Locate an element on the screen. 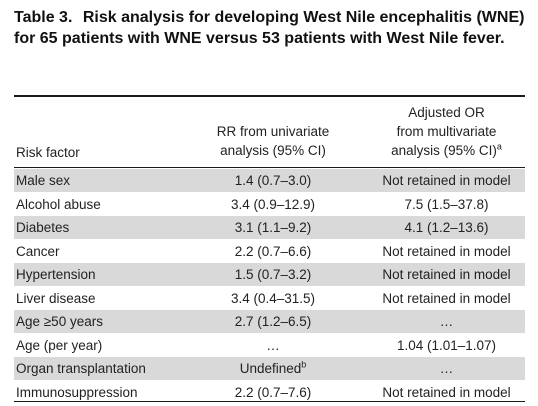 The width and height of the screenshot is (538, 406). univariate-rr-cell: 2.2 (0.7–7.6) is located at coordinates (273, 392).